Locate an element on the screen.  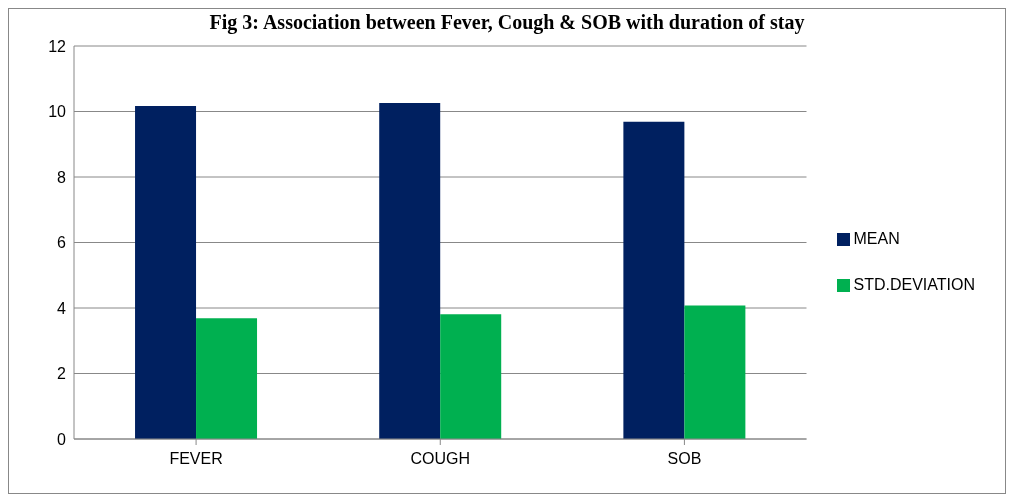
legend-label: MEAN is located at coordinates (876, 238).